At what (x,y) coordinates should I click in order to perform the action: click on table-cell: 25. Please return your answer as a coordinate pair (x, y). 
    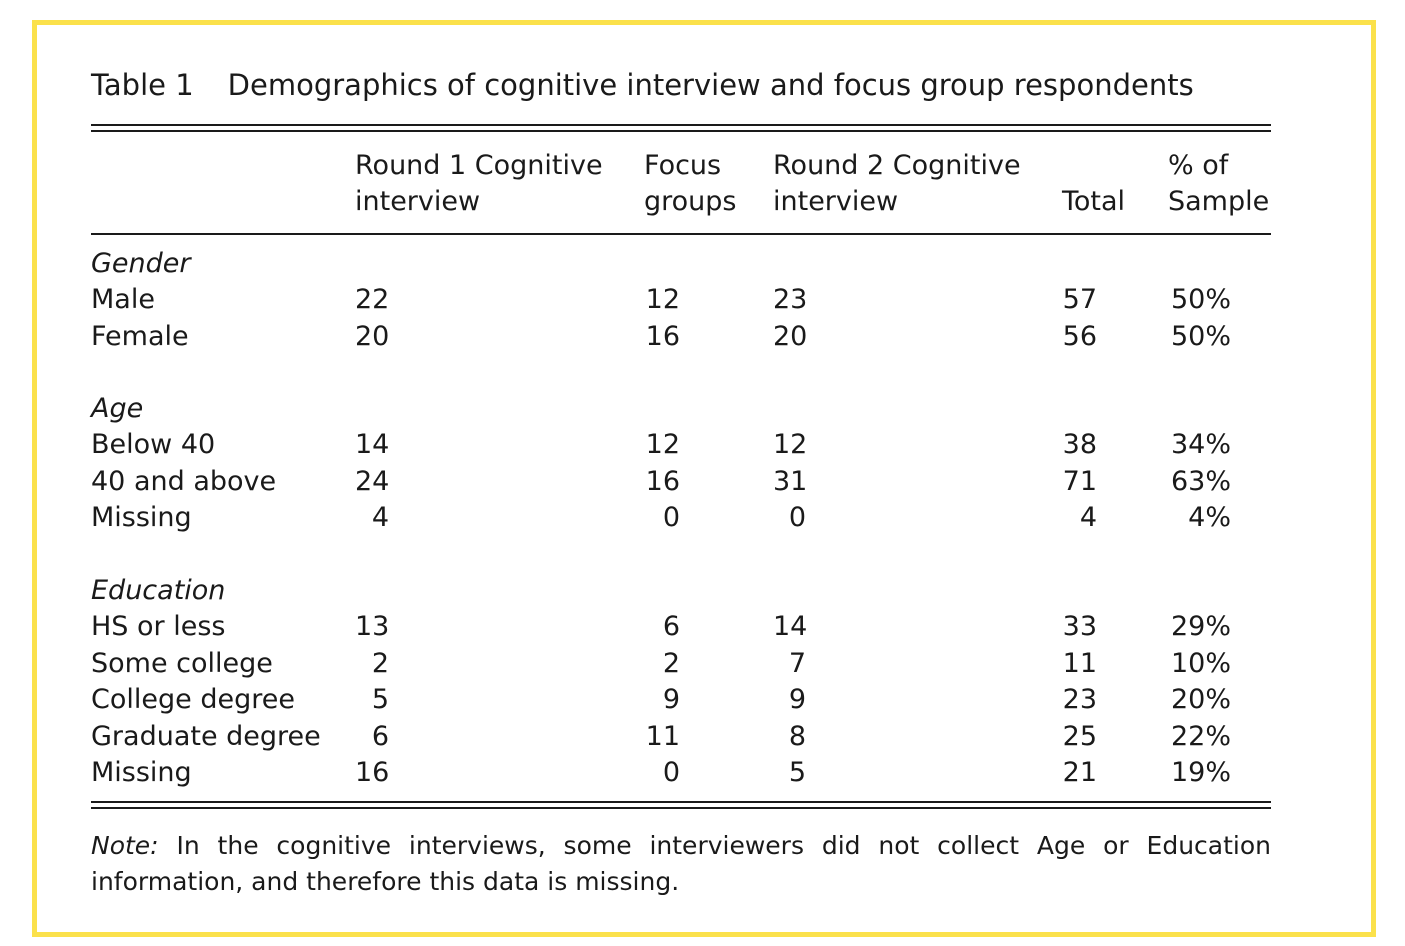
    Looking at the image, I should click on (1079, 736).